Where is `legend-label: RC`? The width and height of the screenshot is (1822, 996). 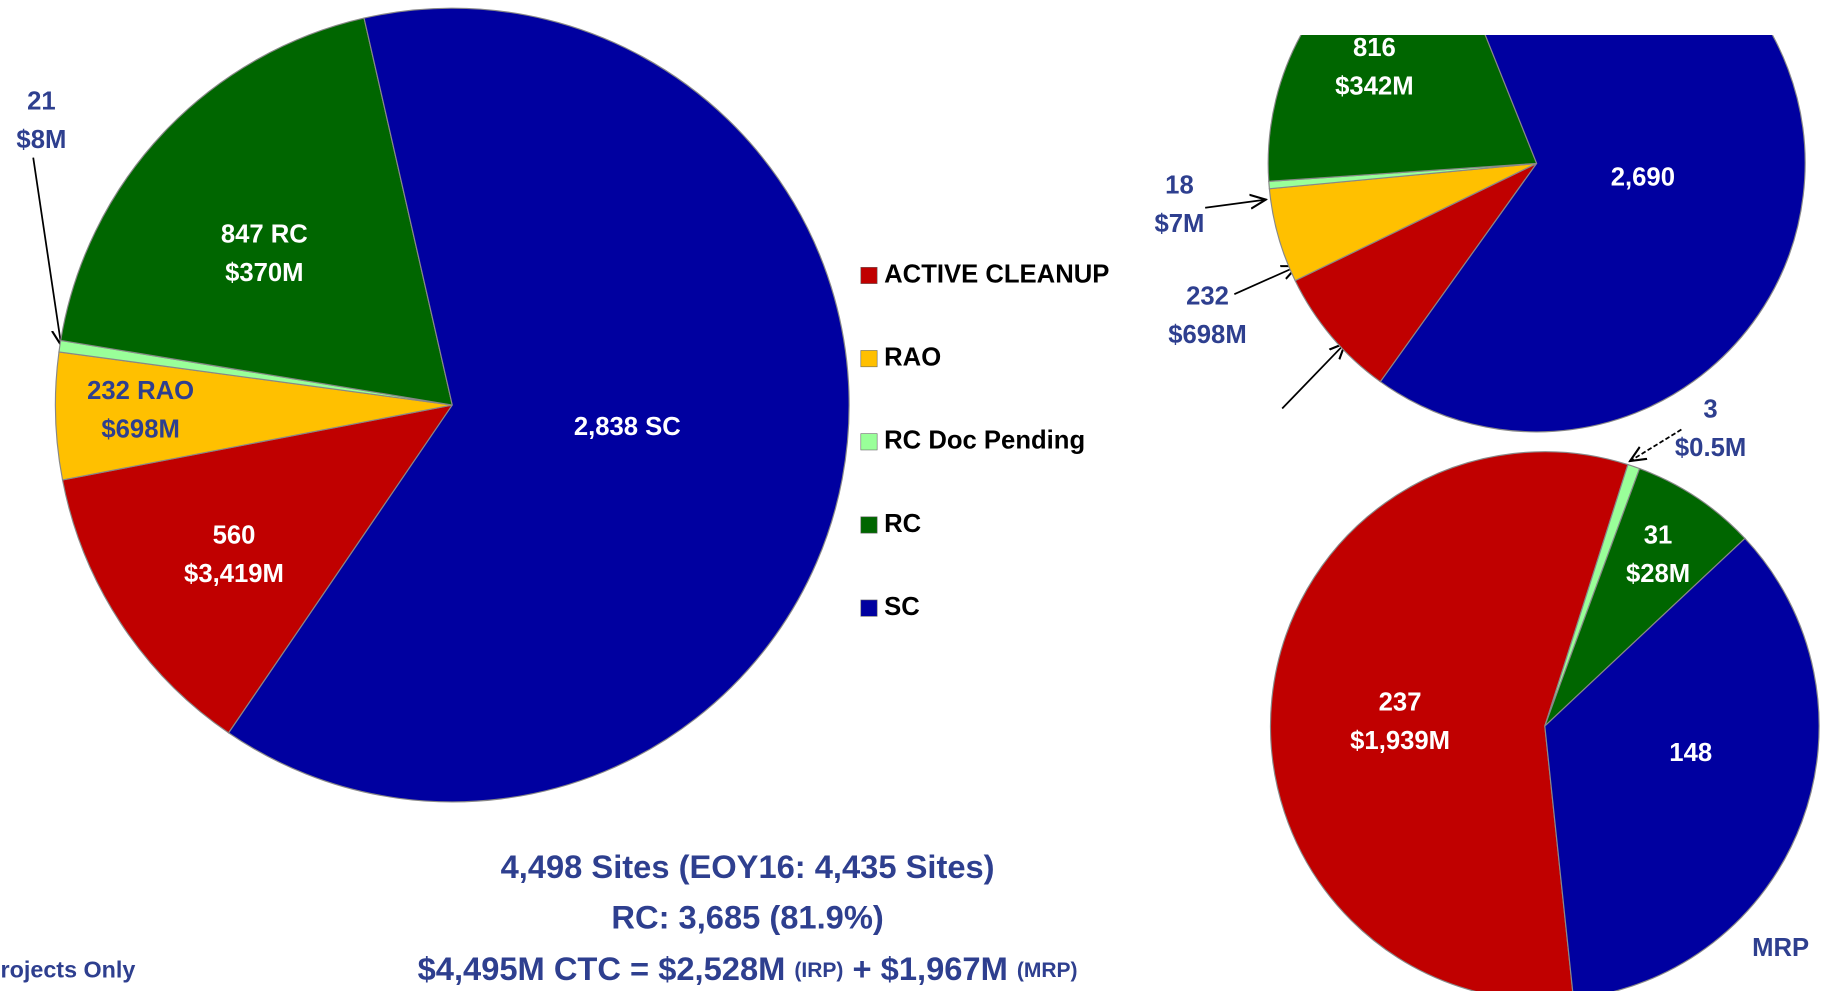
legend-label: RC is located at coordinates (902, 524).